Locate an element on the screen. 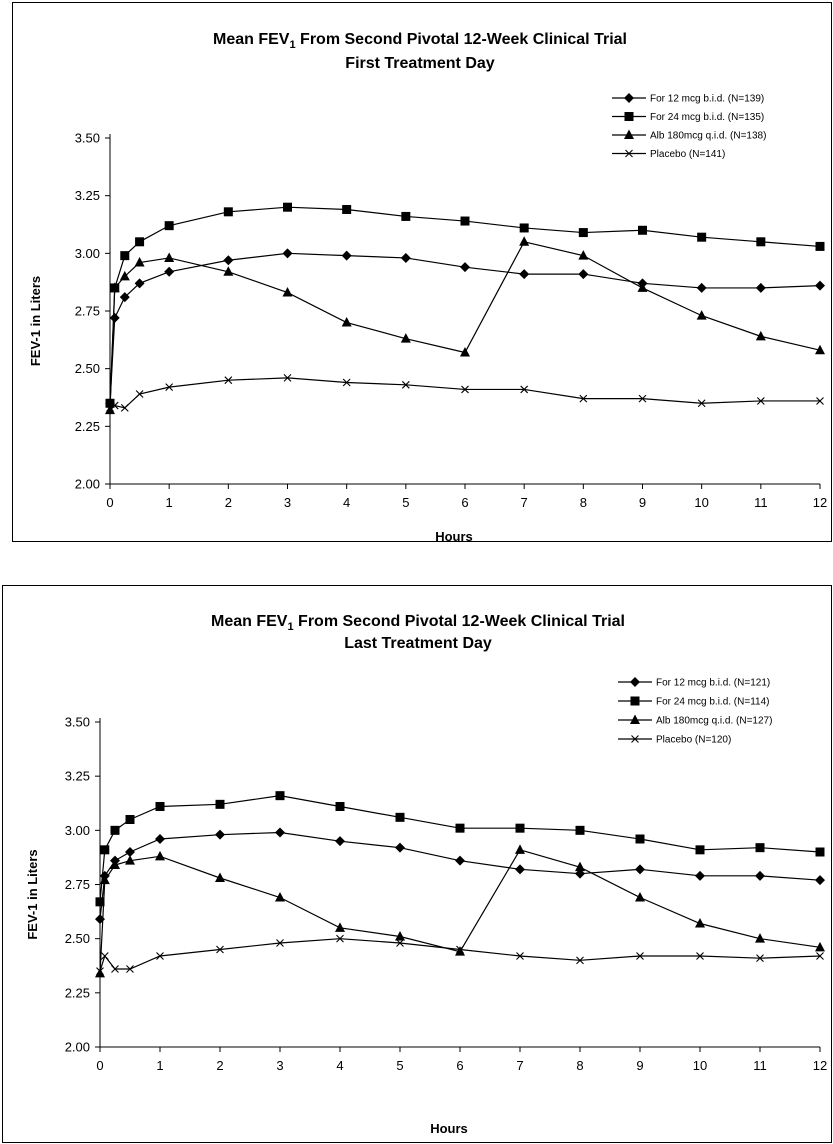  x-tick-label: 8 is located at coordinates (579, 1065).